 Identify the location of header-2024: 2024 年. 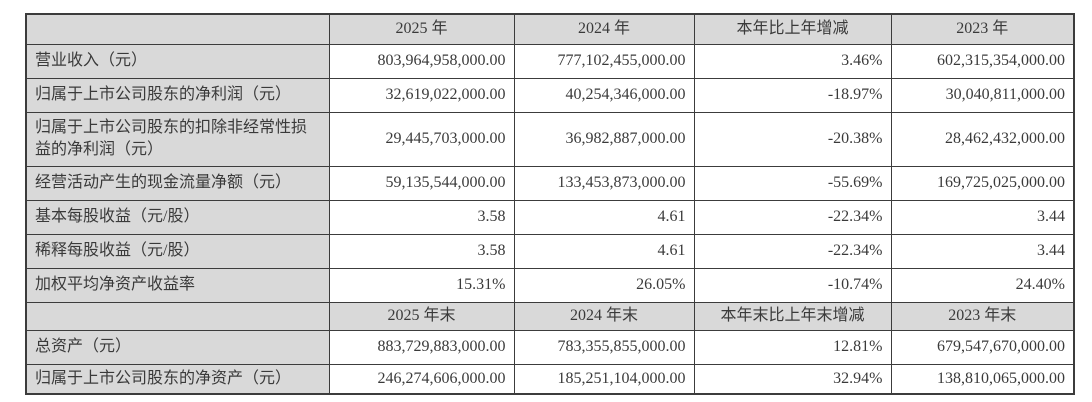
(604, 29).